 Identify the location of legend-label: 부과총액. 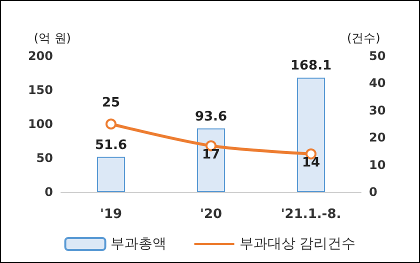
(138, 244).